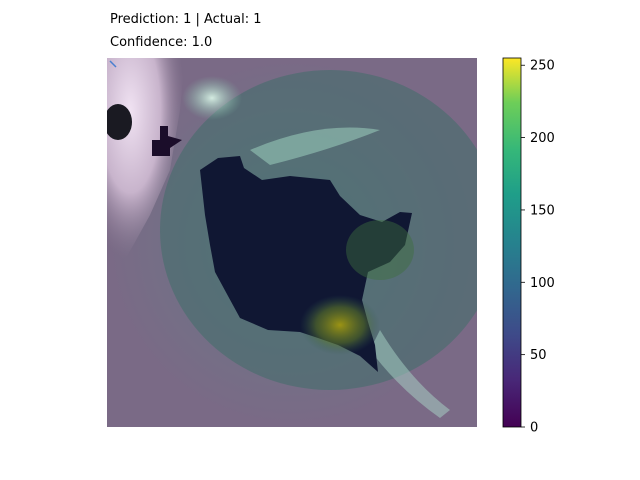 The image size is (640, 480). I want to click on colorbar: 0 50 100 150 200 250, so click(528, 246).